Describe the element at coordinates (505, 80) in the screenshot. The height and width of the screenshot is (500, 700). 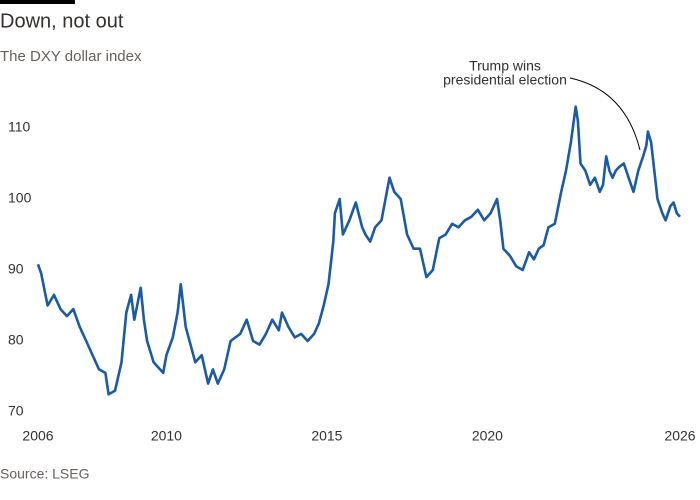
I see `annotation-text: presidential election` at that location.